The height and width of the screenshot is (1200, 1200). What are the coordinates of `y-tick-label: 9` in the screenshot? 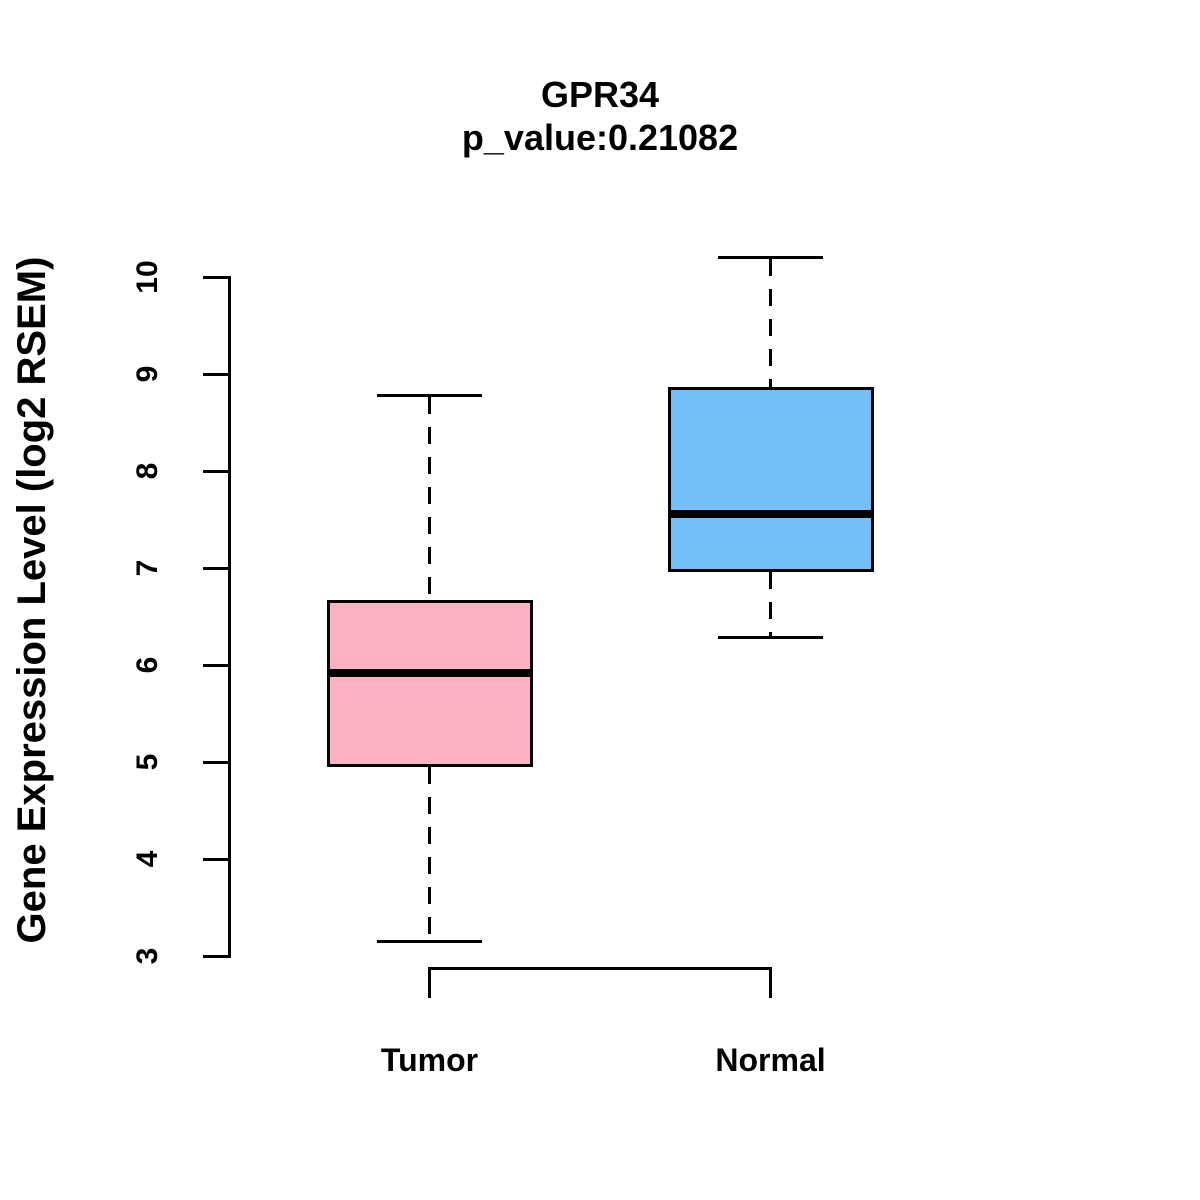 It's located at (147, 374).